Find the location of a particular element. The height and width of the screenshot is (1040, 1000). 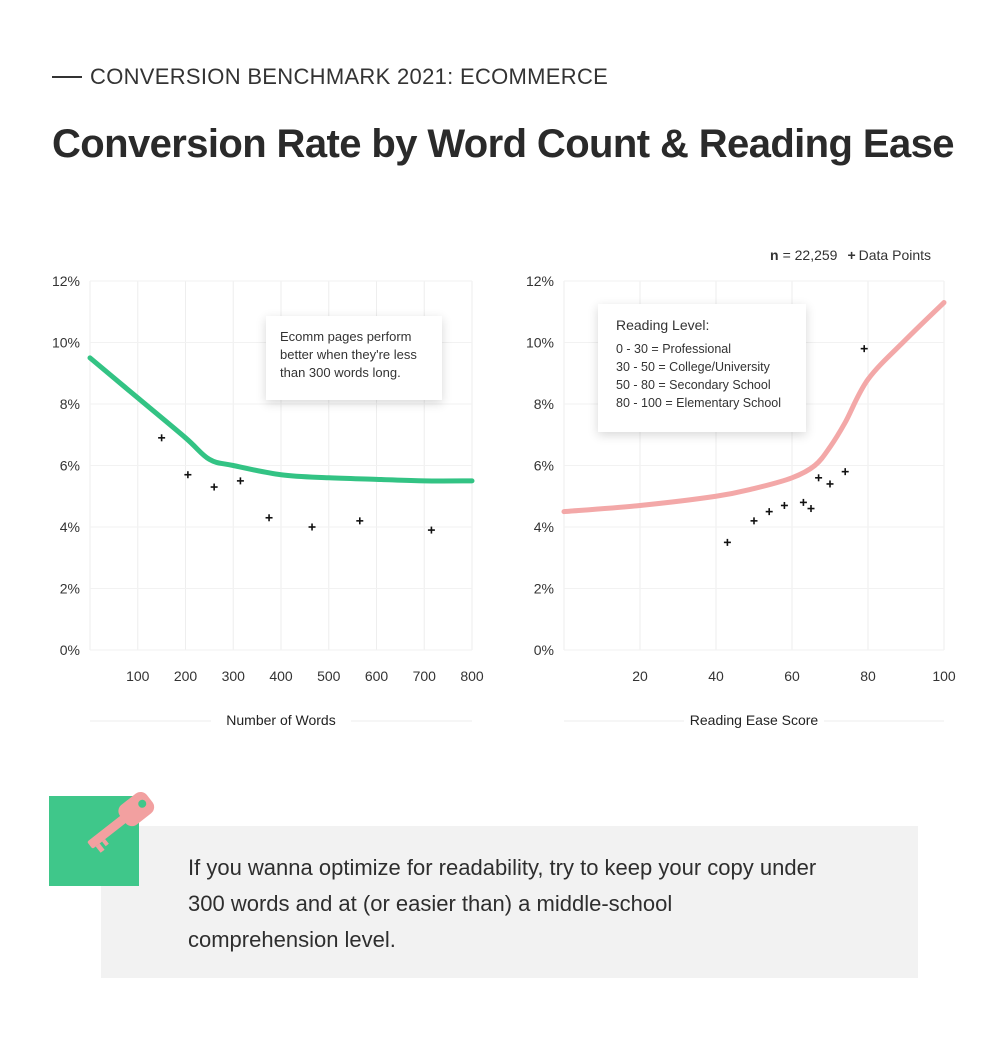

x-axis-title: Number of Words is located at coordinates (280, 720).